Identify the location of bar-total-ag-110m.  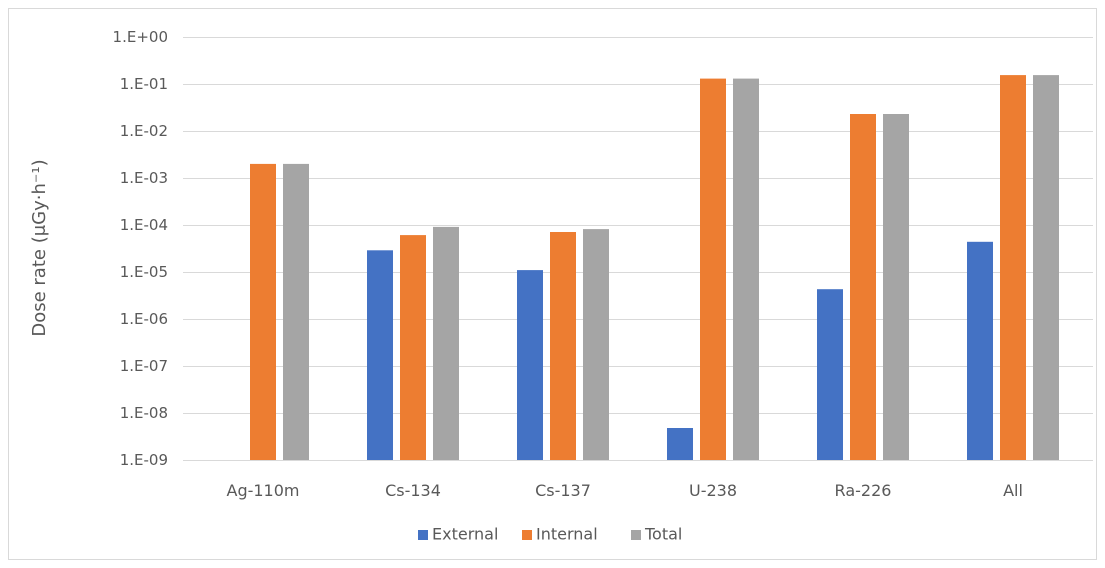
(296, 311).